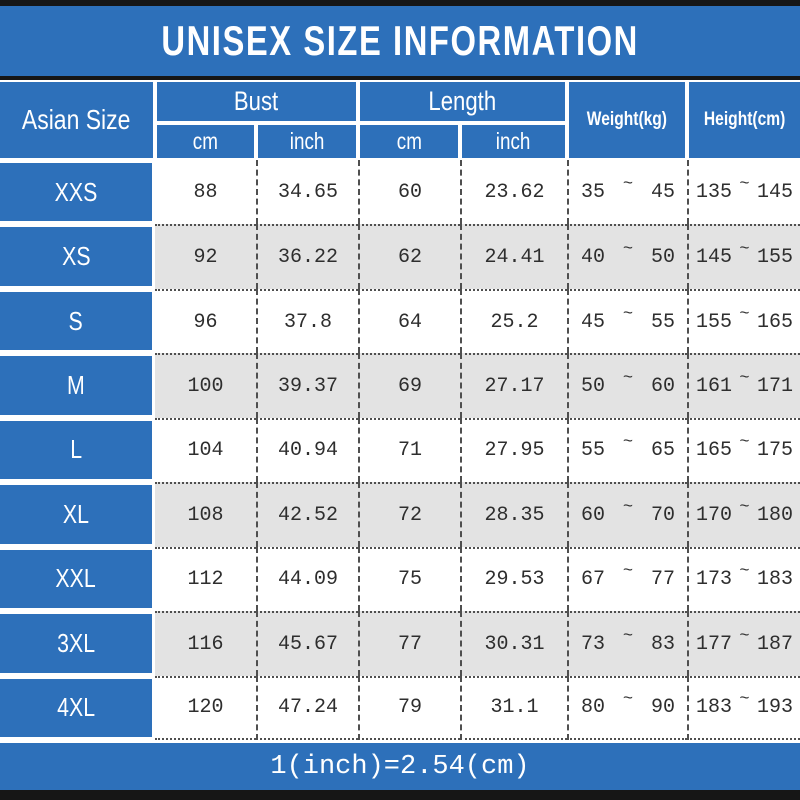 The height and width of the screenshot is (800, 800). I want to click on length-cm-cell: 64, so click(409, 321).